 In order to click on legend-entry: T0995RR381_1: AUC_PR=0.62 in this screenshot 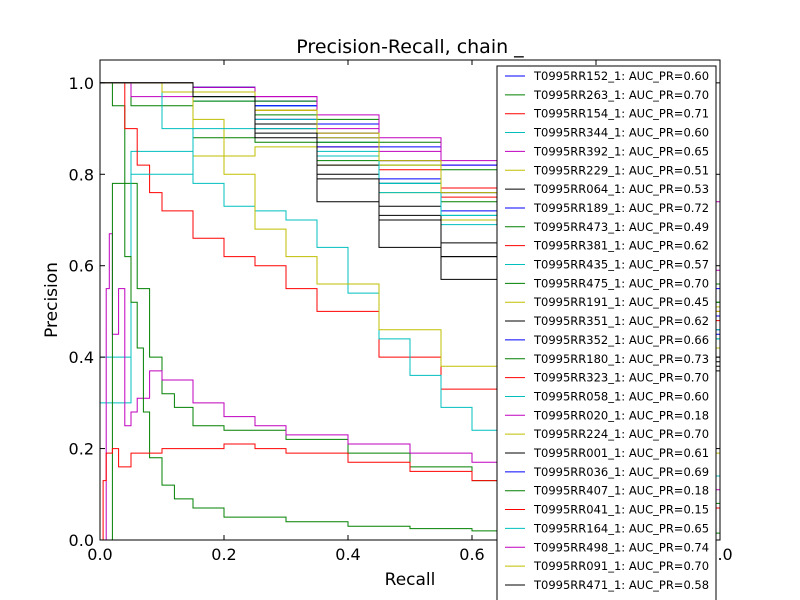, I will do `click(621, 246)`.